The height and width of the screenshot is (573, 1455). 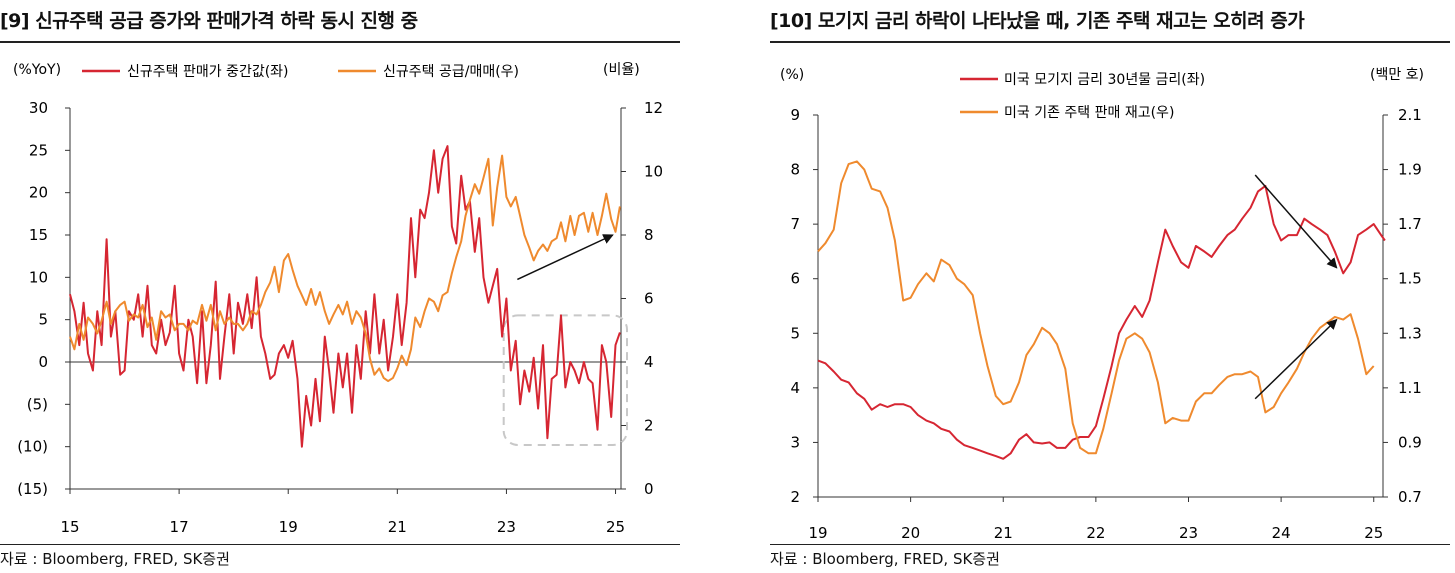 I want to click on y-right-tick-label: 0, so click(x=649, y=489).